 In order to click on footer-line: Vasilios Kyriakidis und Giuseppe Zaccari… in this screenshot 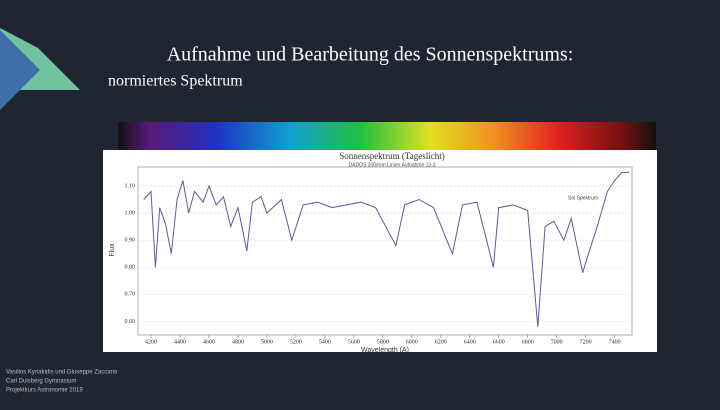, I will do `click(62, 373)`.